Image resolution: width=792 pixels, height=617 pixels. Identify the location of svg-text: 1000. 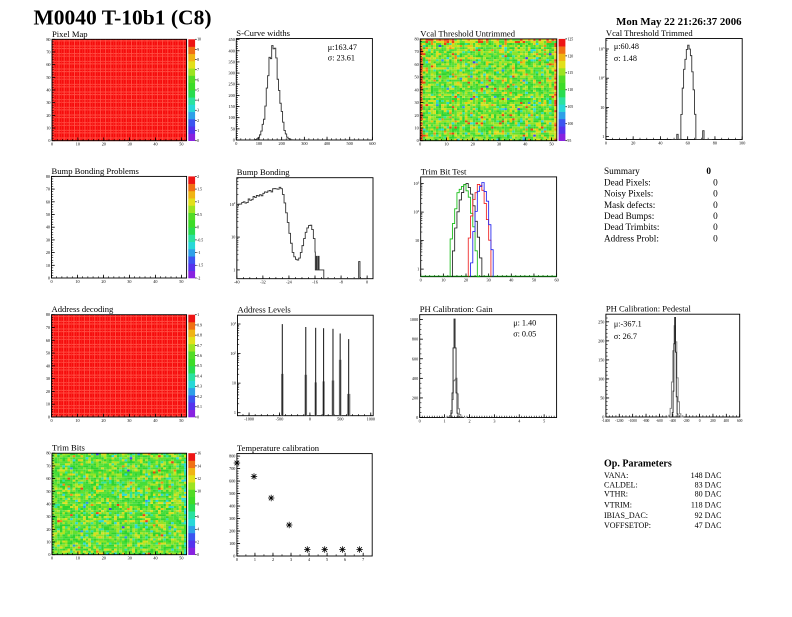
(414, 319).